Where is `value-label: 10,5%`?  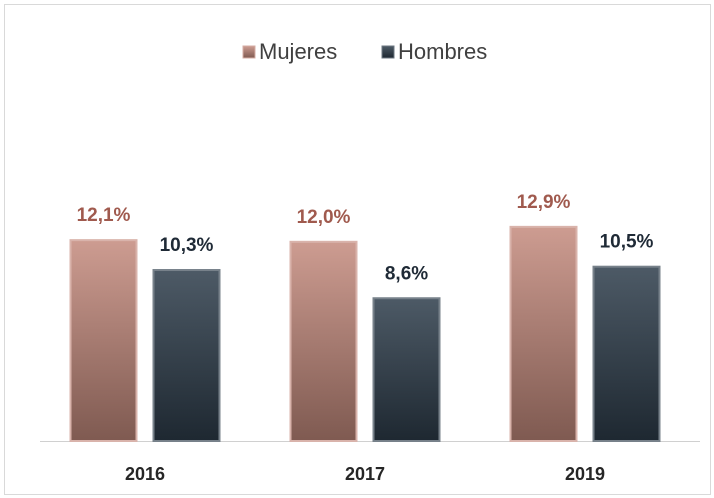 value-label: 10,5% is located at coordinates (627, 242).